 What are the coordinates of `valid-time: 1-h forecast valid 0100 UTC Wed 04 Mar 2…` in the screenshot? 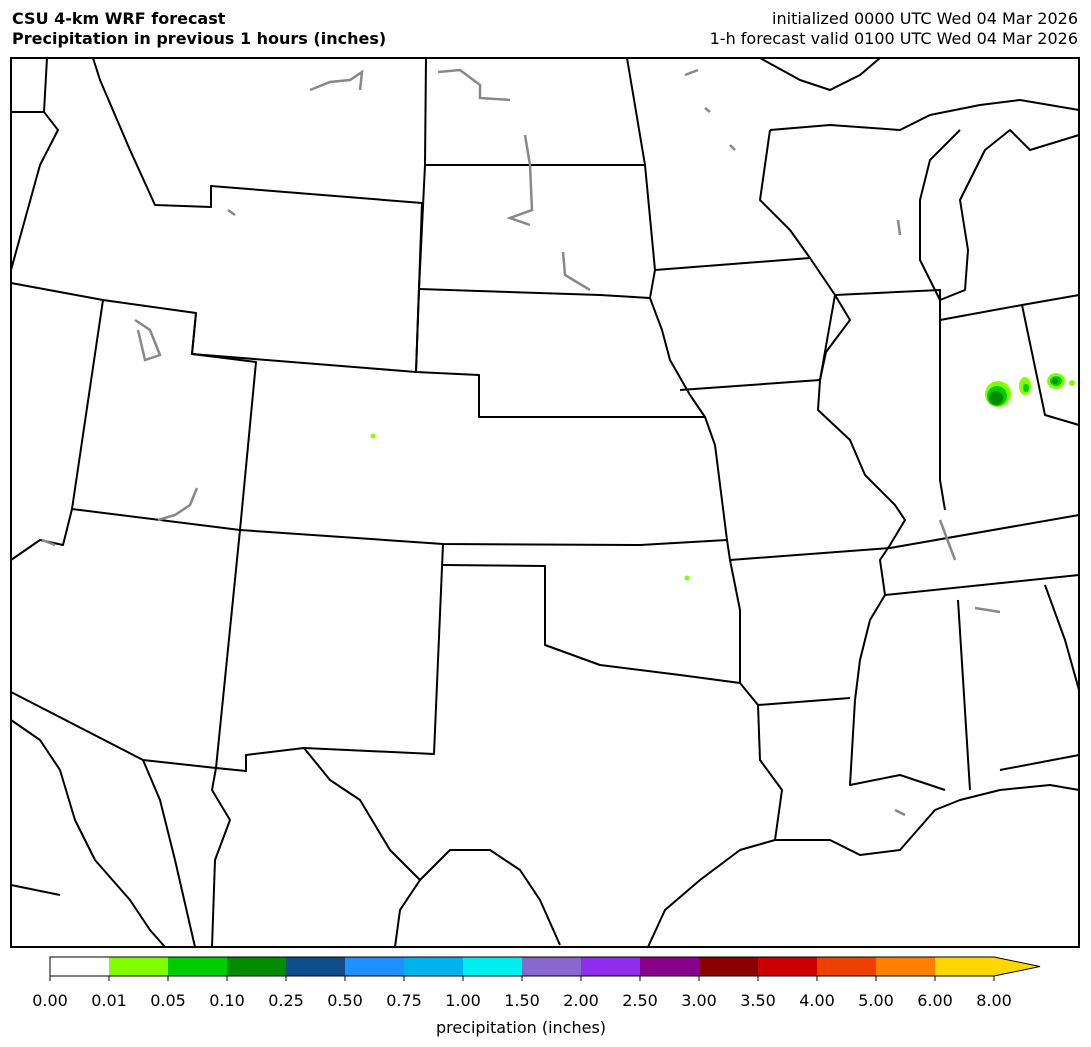 It's located at (894, 38).